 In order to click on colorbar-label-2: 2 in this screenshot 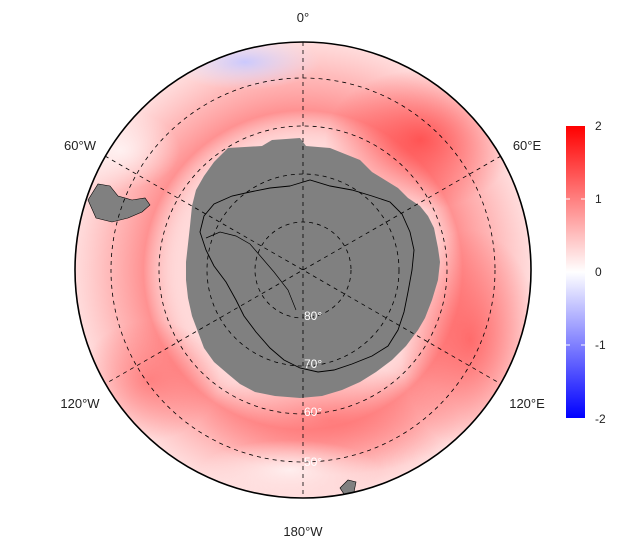, I will do `click(598, 126)`.